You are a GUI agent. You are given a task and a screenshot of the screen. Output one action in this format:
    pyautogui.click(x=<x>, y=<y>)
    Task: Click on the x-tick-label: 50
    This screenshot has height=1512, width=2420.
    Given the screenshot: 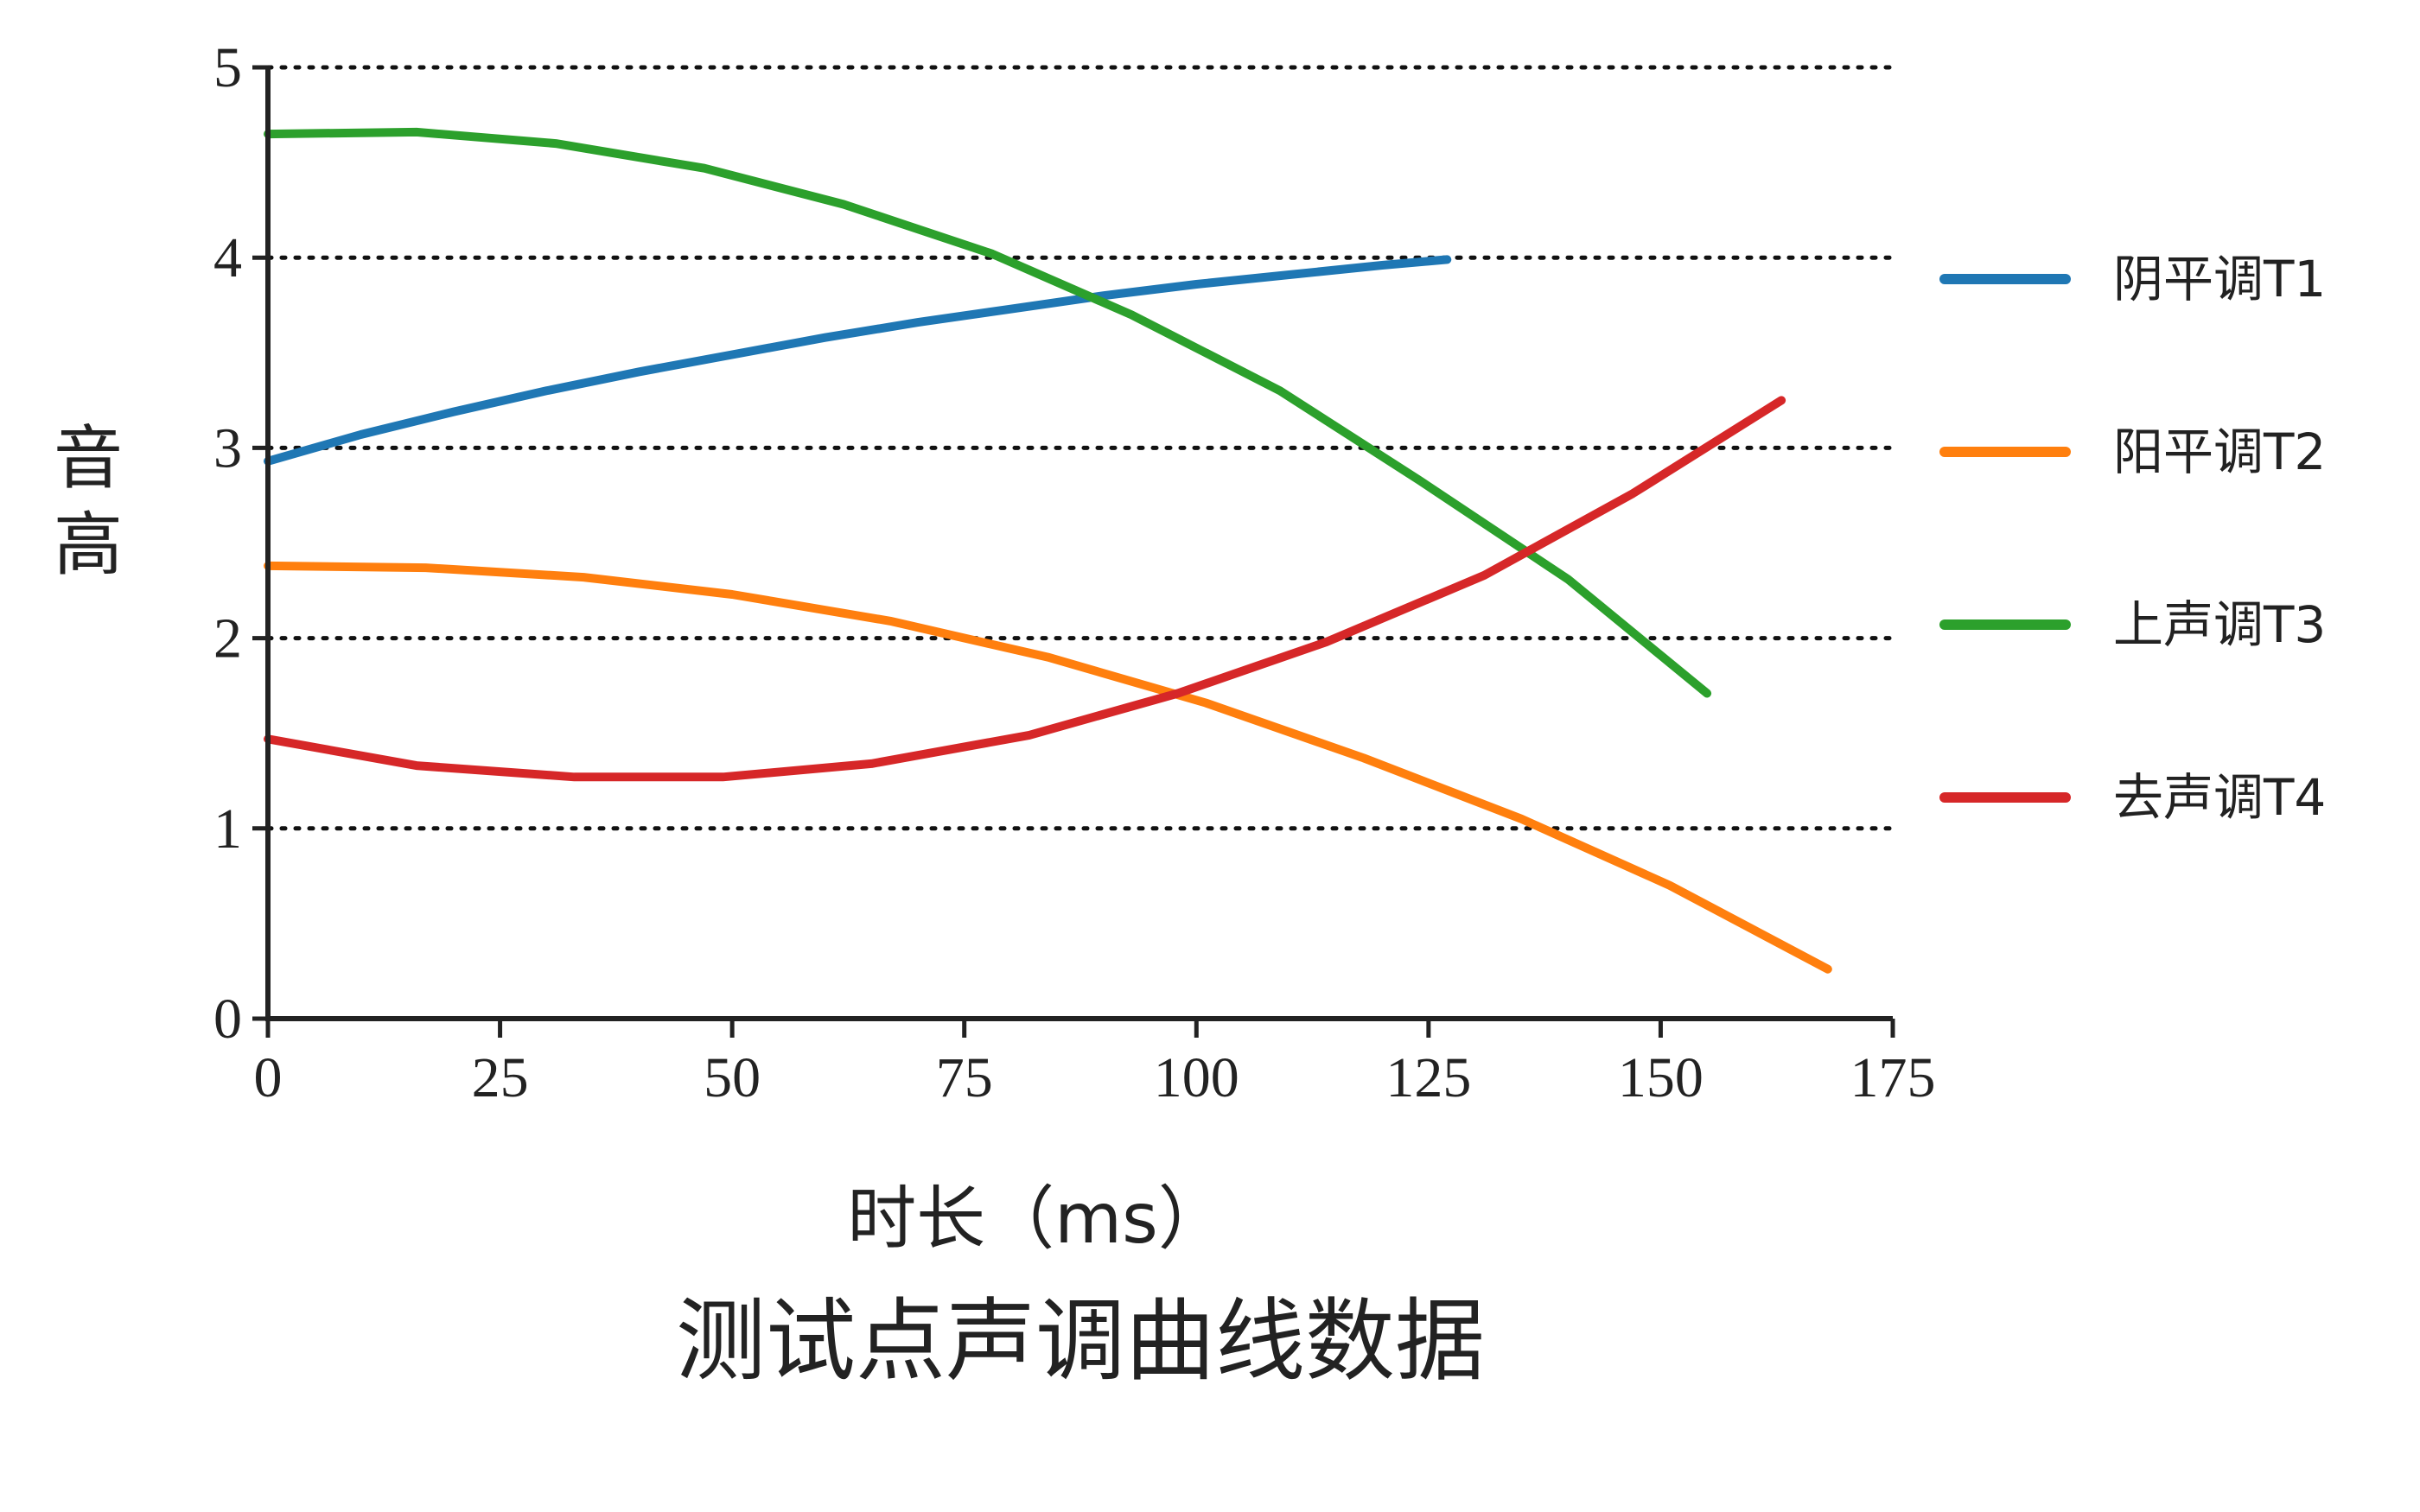 What is the action you would take?
    pyautogui.click(x=732, y=1077)
    